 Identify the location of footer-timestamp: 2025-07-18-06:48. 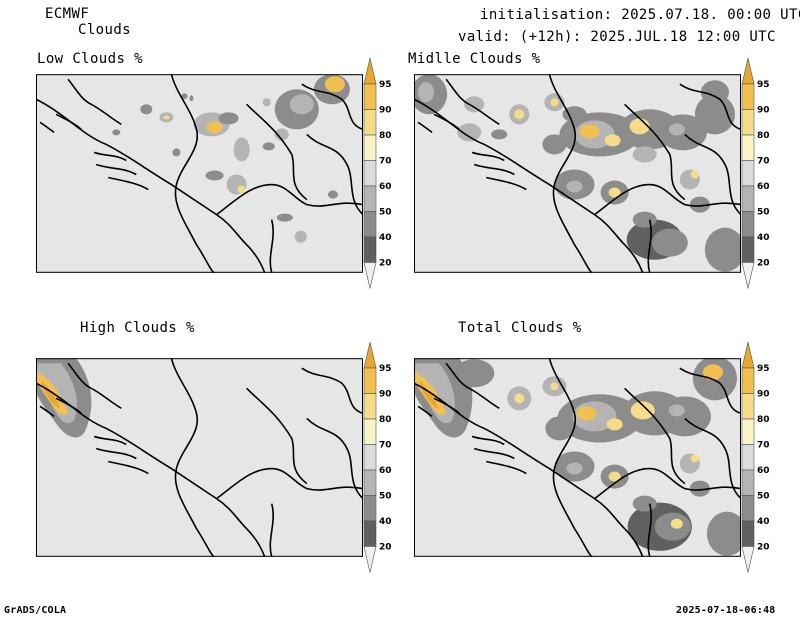
(726, 610).